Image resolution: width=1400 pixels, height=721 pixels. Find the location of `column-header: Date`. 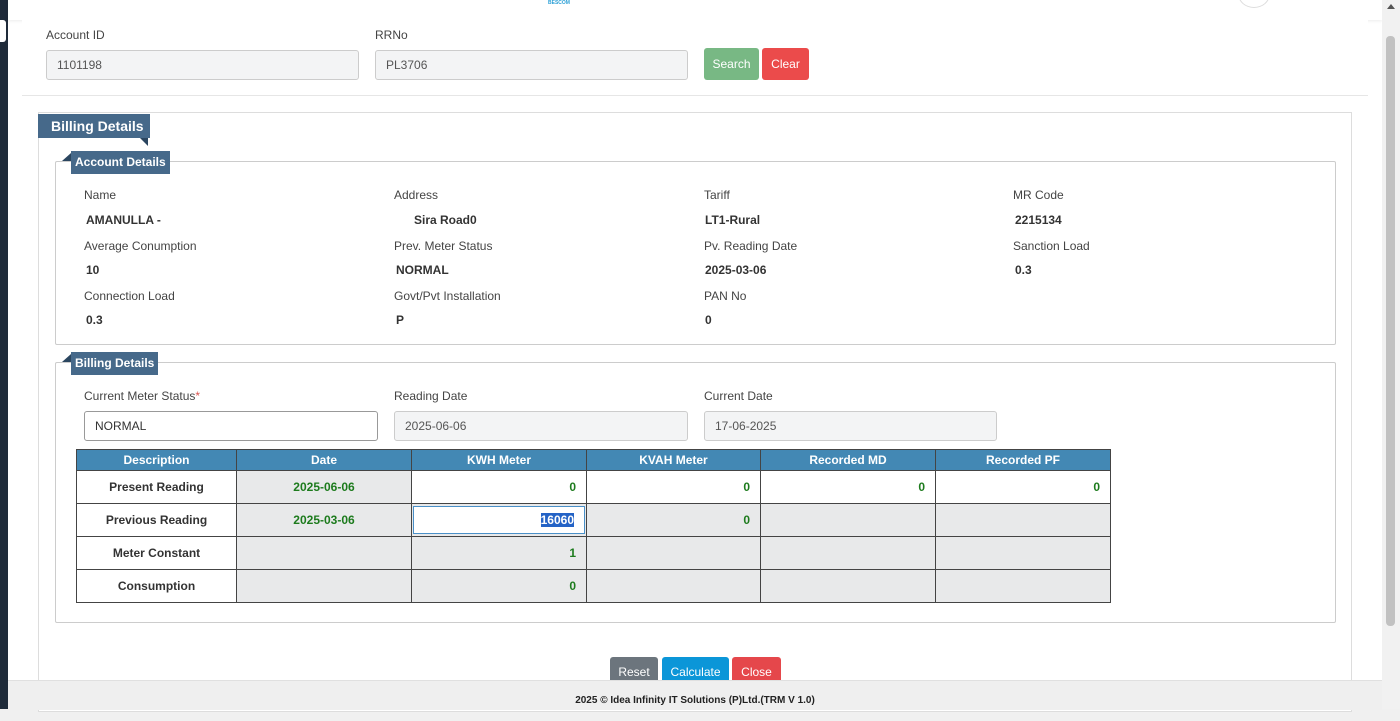

column-header: Date is located at coordinates (324, 460).